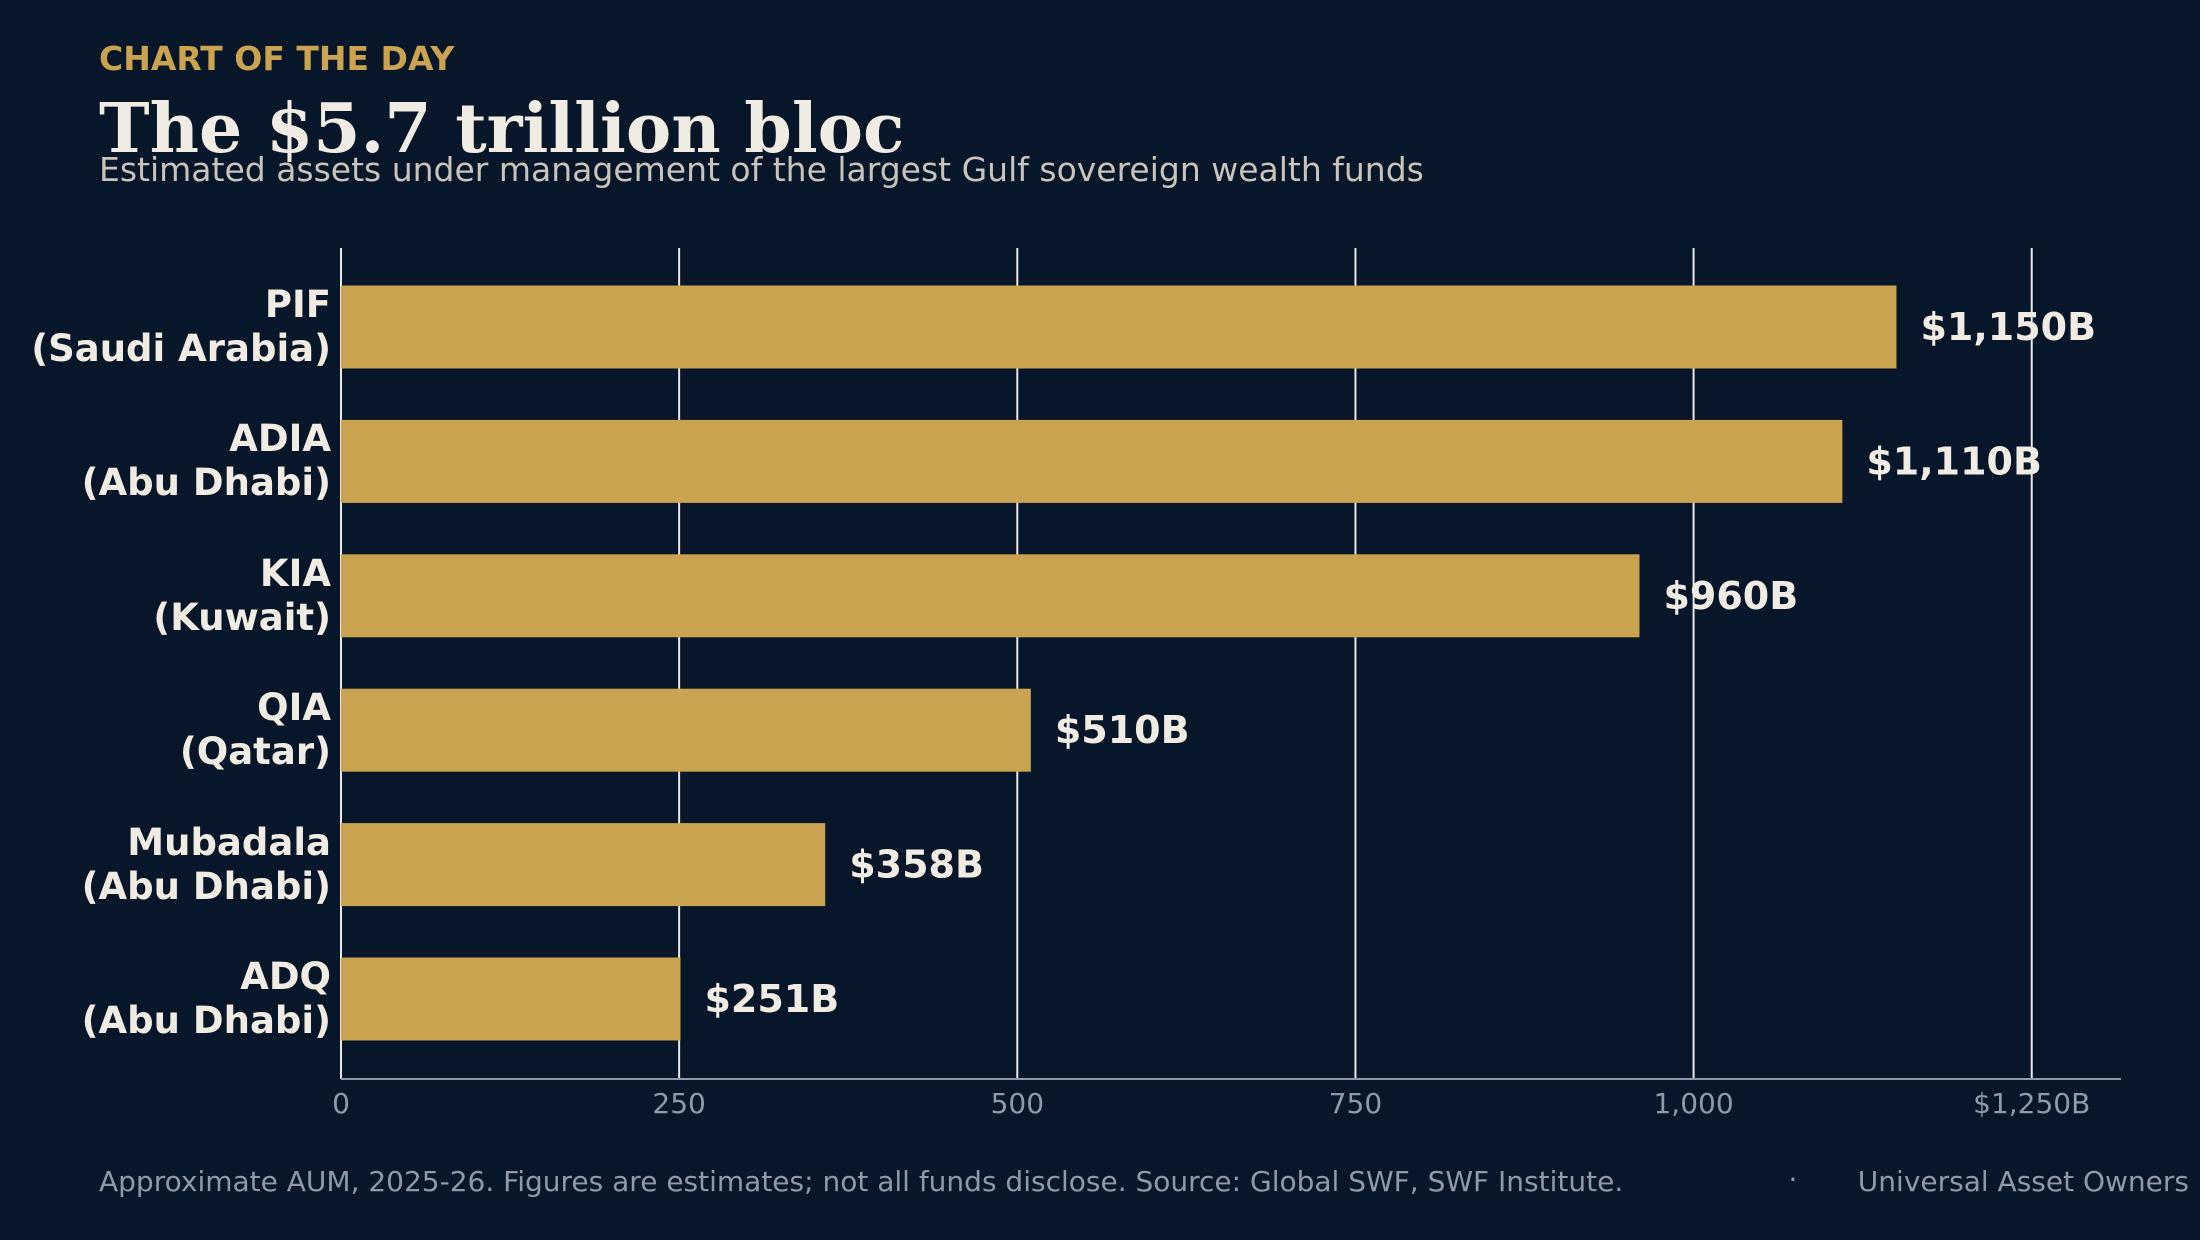 Image resolution: width=2200 pixels, height=1240 pixels. Describe the element at coordinates (2023, 1181) in the screenshot. I see `credit: Universal Asset Owners` at that location.